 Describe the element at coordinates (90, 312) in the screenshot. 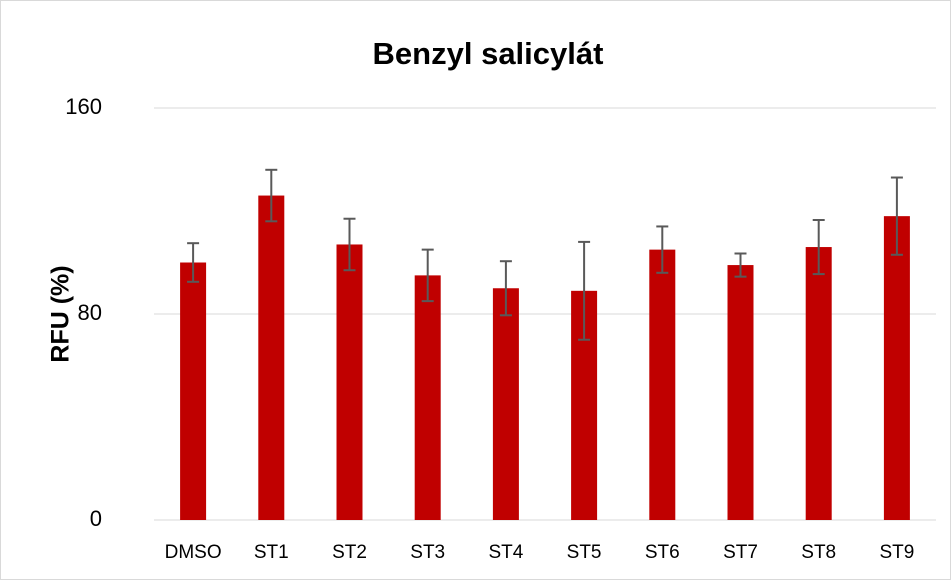

I see `y-tick-label: 80` at that location.